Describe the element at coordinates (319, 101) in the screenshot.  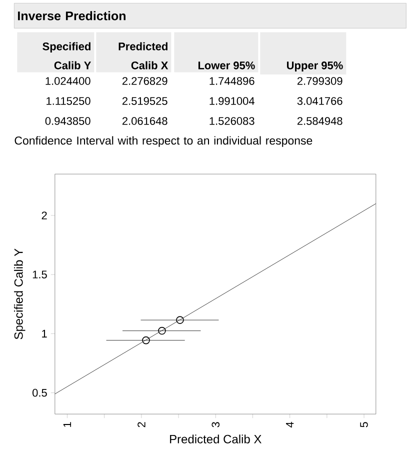
I see `text: 3.041766` at that location.